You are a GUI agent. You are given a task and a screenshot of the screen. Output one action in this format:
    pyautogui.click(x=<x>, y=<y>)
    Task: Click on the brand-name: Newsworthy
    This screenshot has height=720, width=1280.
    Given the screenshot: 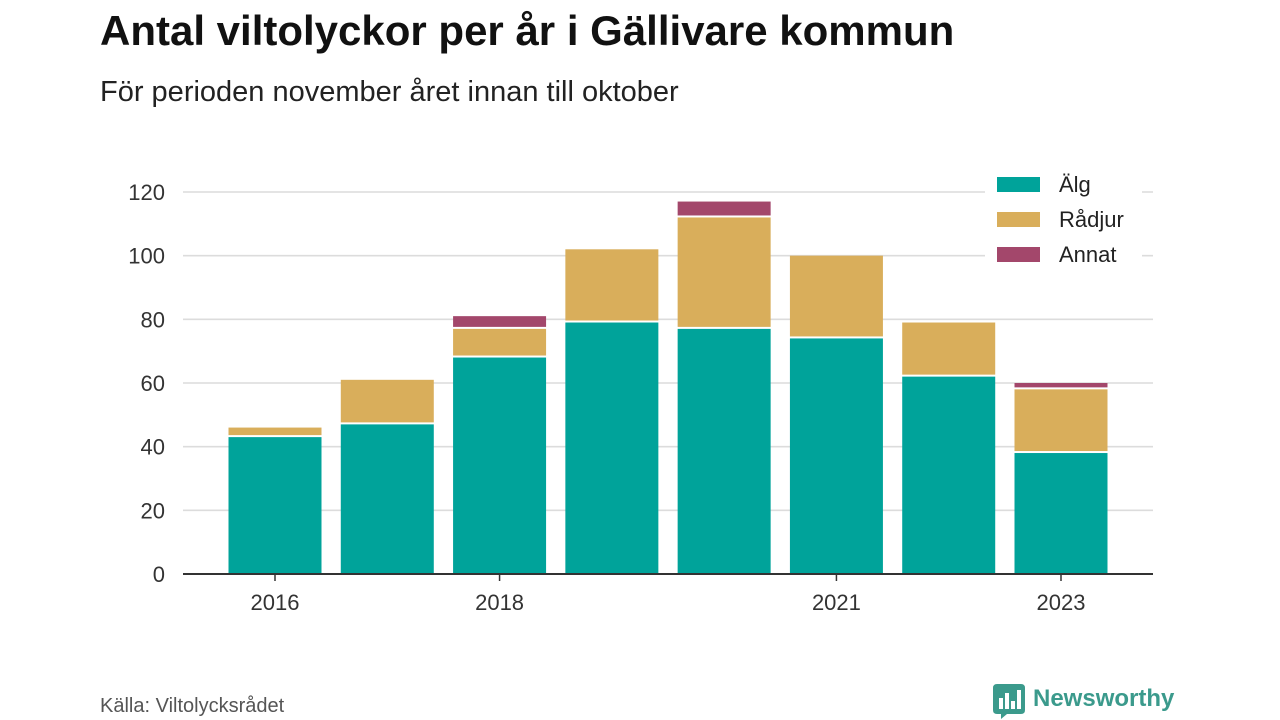 What is the action you would take?
    pyautogui.click(x=1104, y=698)
    